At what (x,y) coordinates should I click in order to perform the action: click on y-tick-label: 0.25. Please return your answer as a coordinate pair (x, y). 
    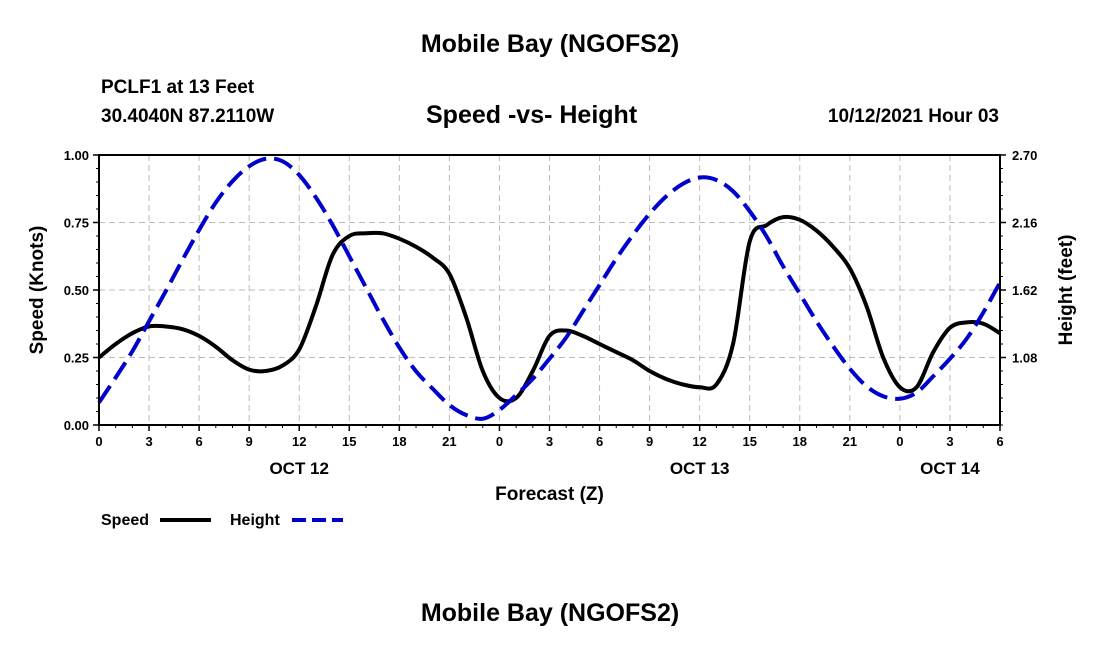
    Looking at the image, I should click on (76, 358).